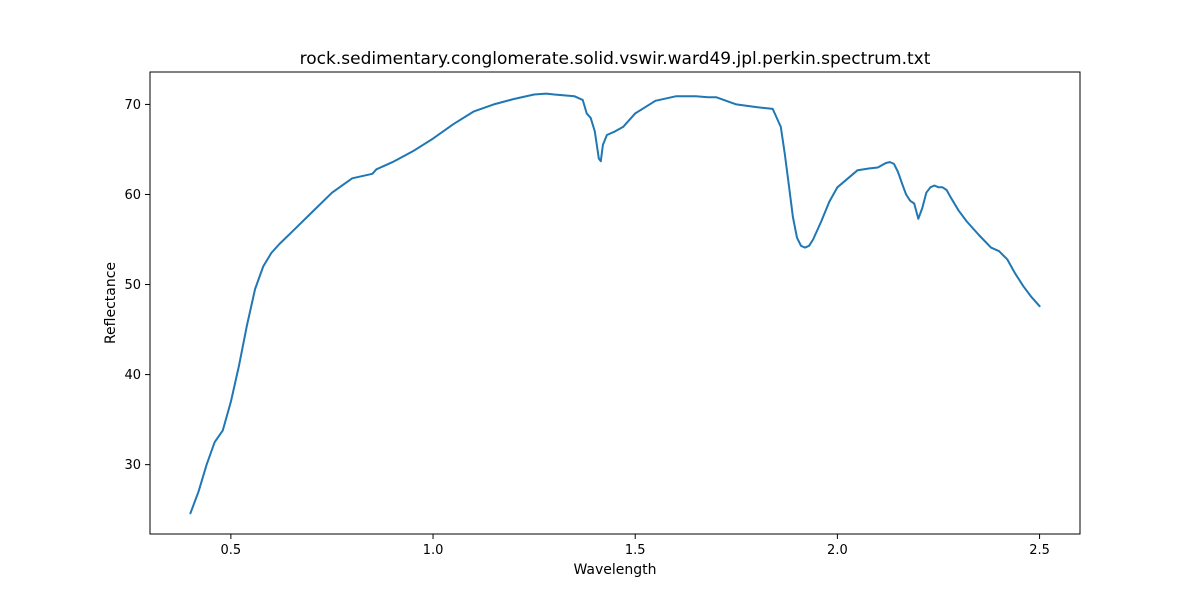  Describe the element at coordinates (132, 105) in the screenshot. I see `y-tick-label: 70` at that location.